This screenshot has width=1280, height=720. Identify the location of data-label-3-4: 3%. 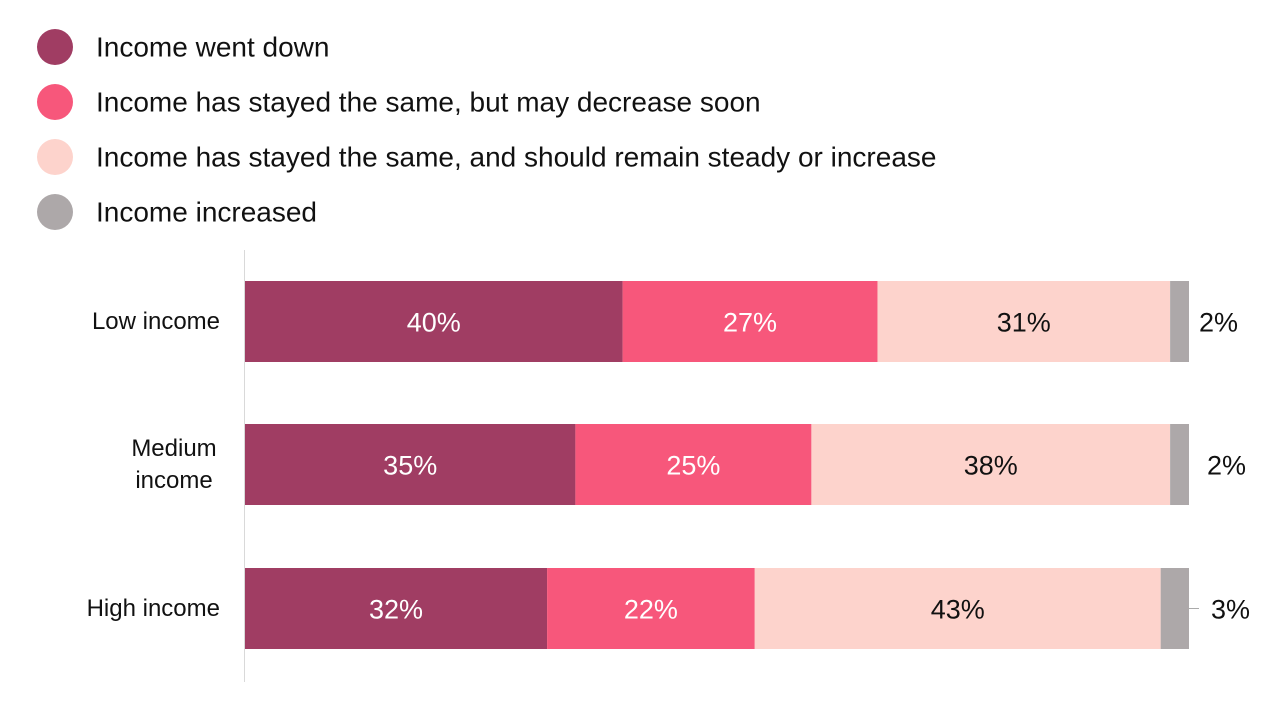
(1230, 610).